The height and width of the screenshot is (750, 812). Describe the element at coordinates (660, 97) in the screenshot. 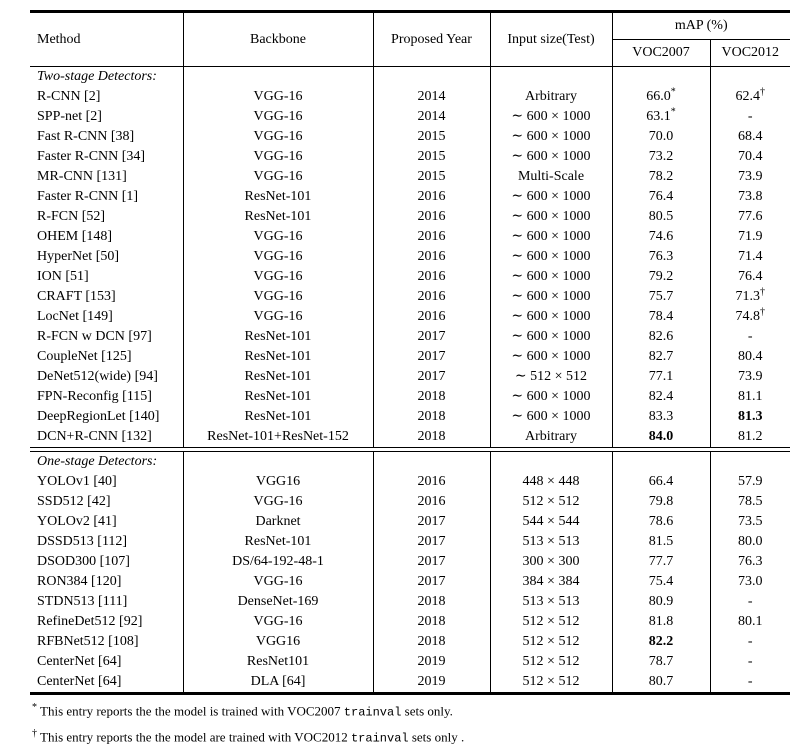

I see `voc2007-cell: 66.0*` at that location.